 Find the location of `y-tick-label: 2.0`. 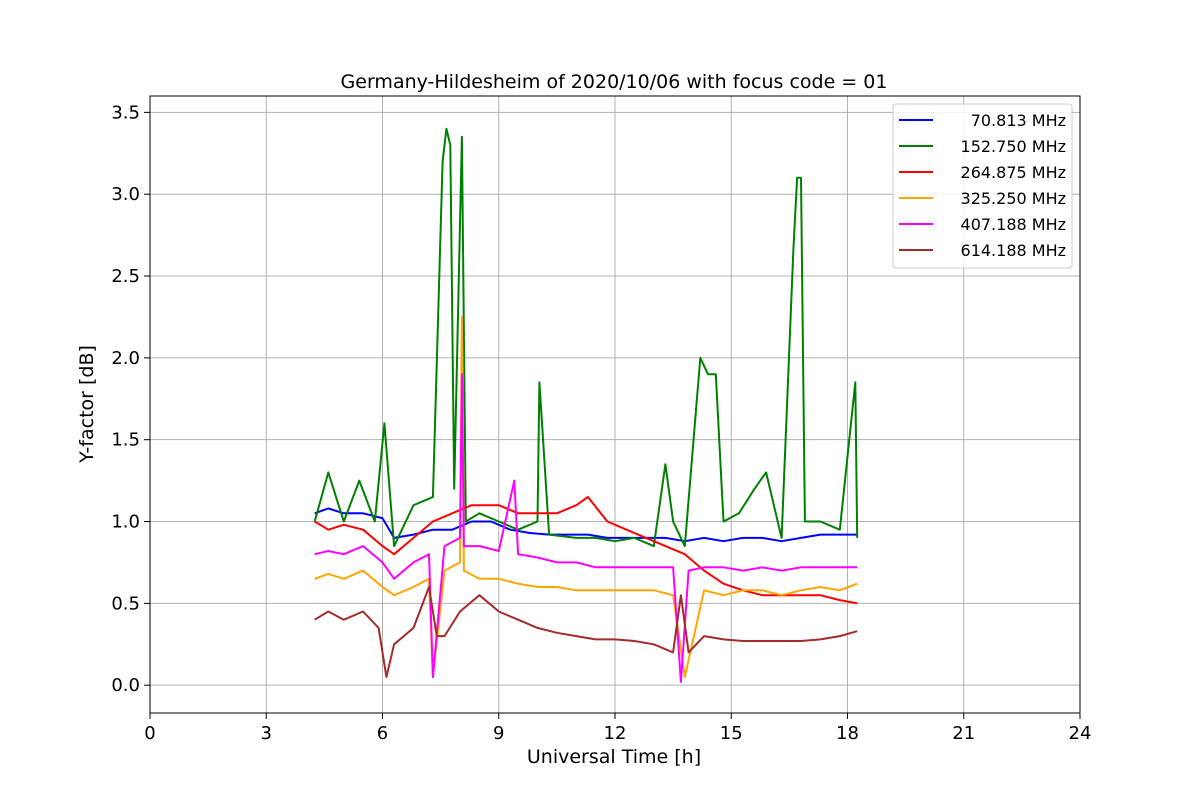

y-tick-label: 2.0 is located at coordinates (125, 358).